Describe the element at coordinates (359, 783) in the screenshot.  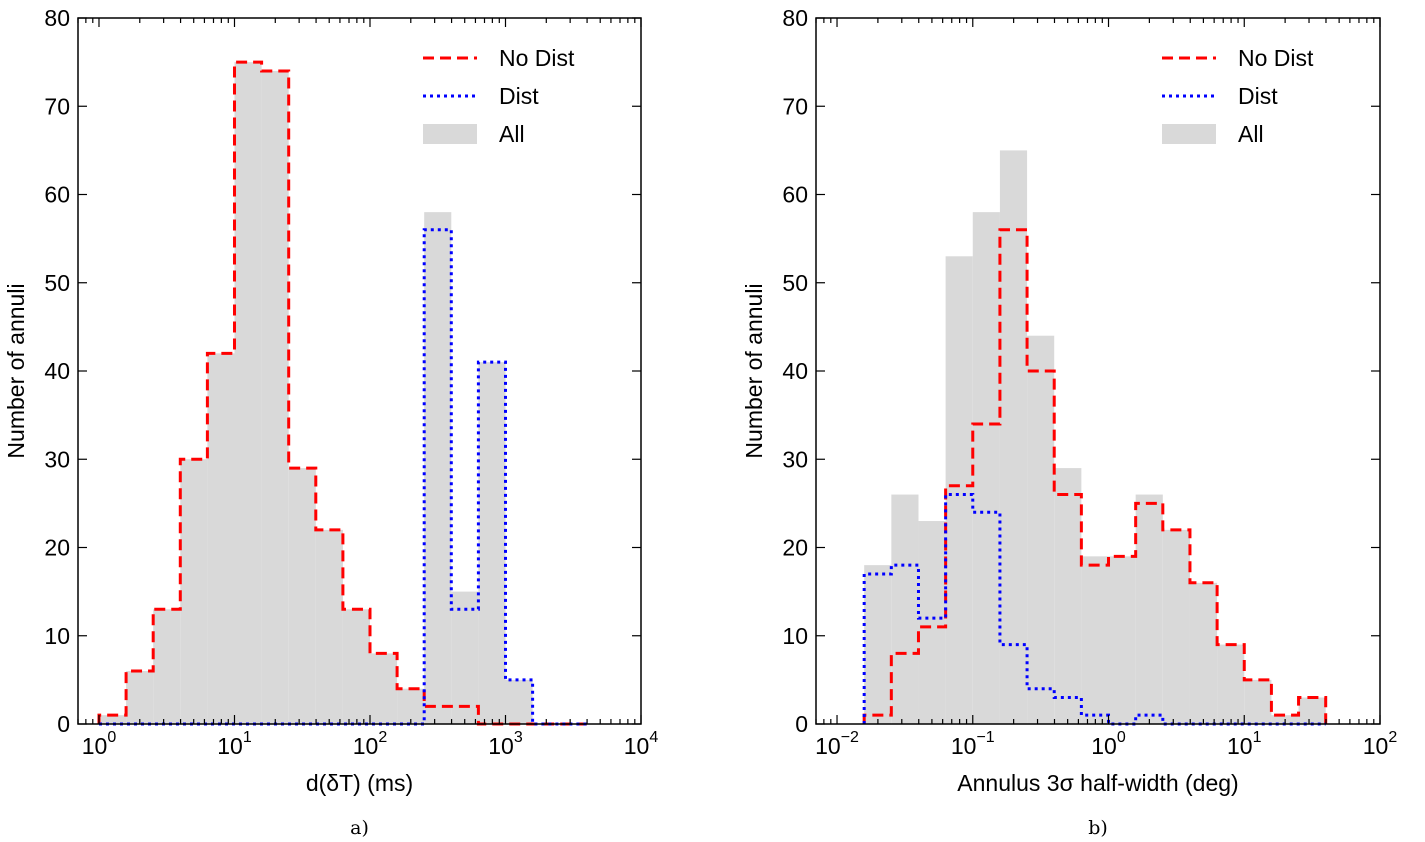
I see `chart0-x-axis-label: d(δT) (ms)` at that location.